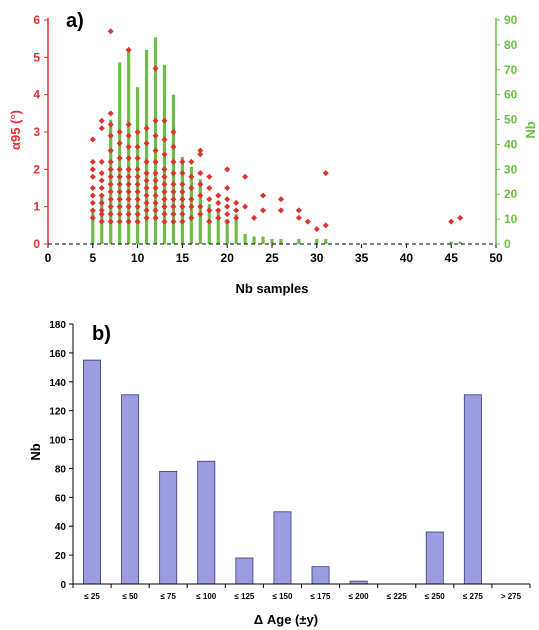  I want to click on chart-a-xtick-label: 15, so click(183, 258).